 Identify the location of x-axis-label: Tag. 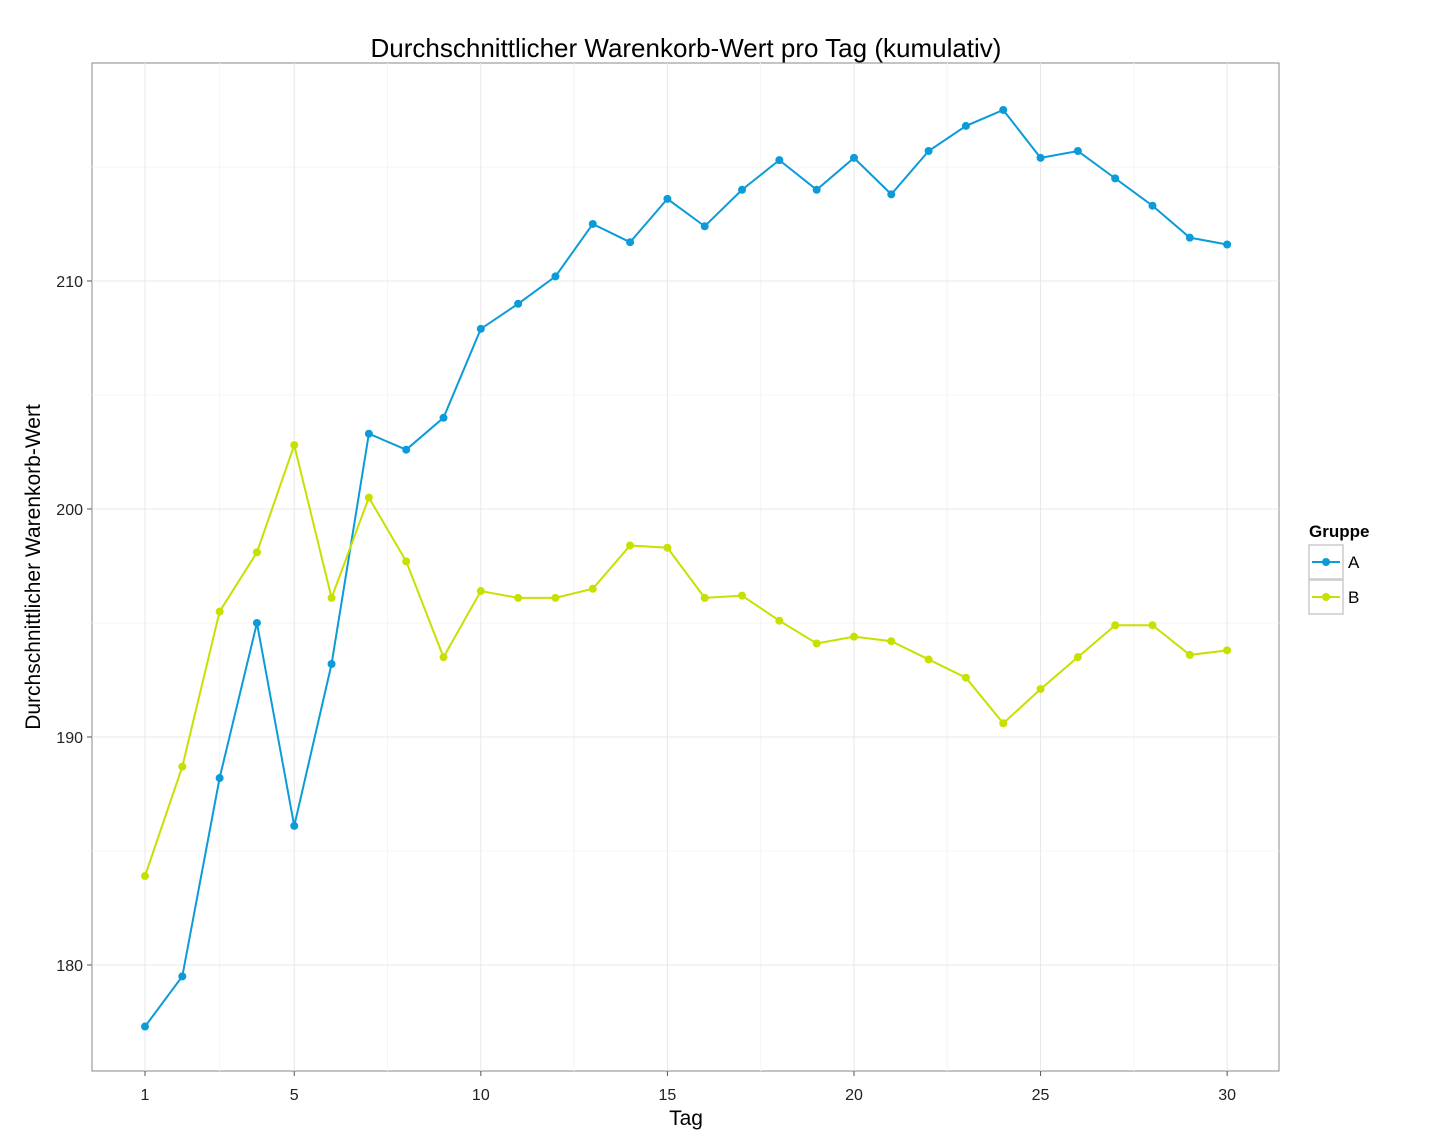
(686, 1118).